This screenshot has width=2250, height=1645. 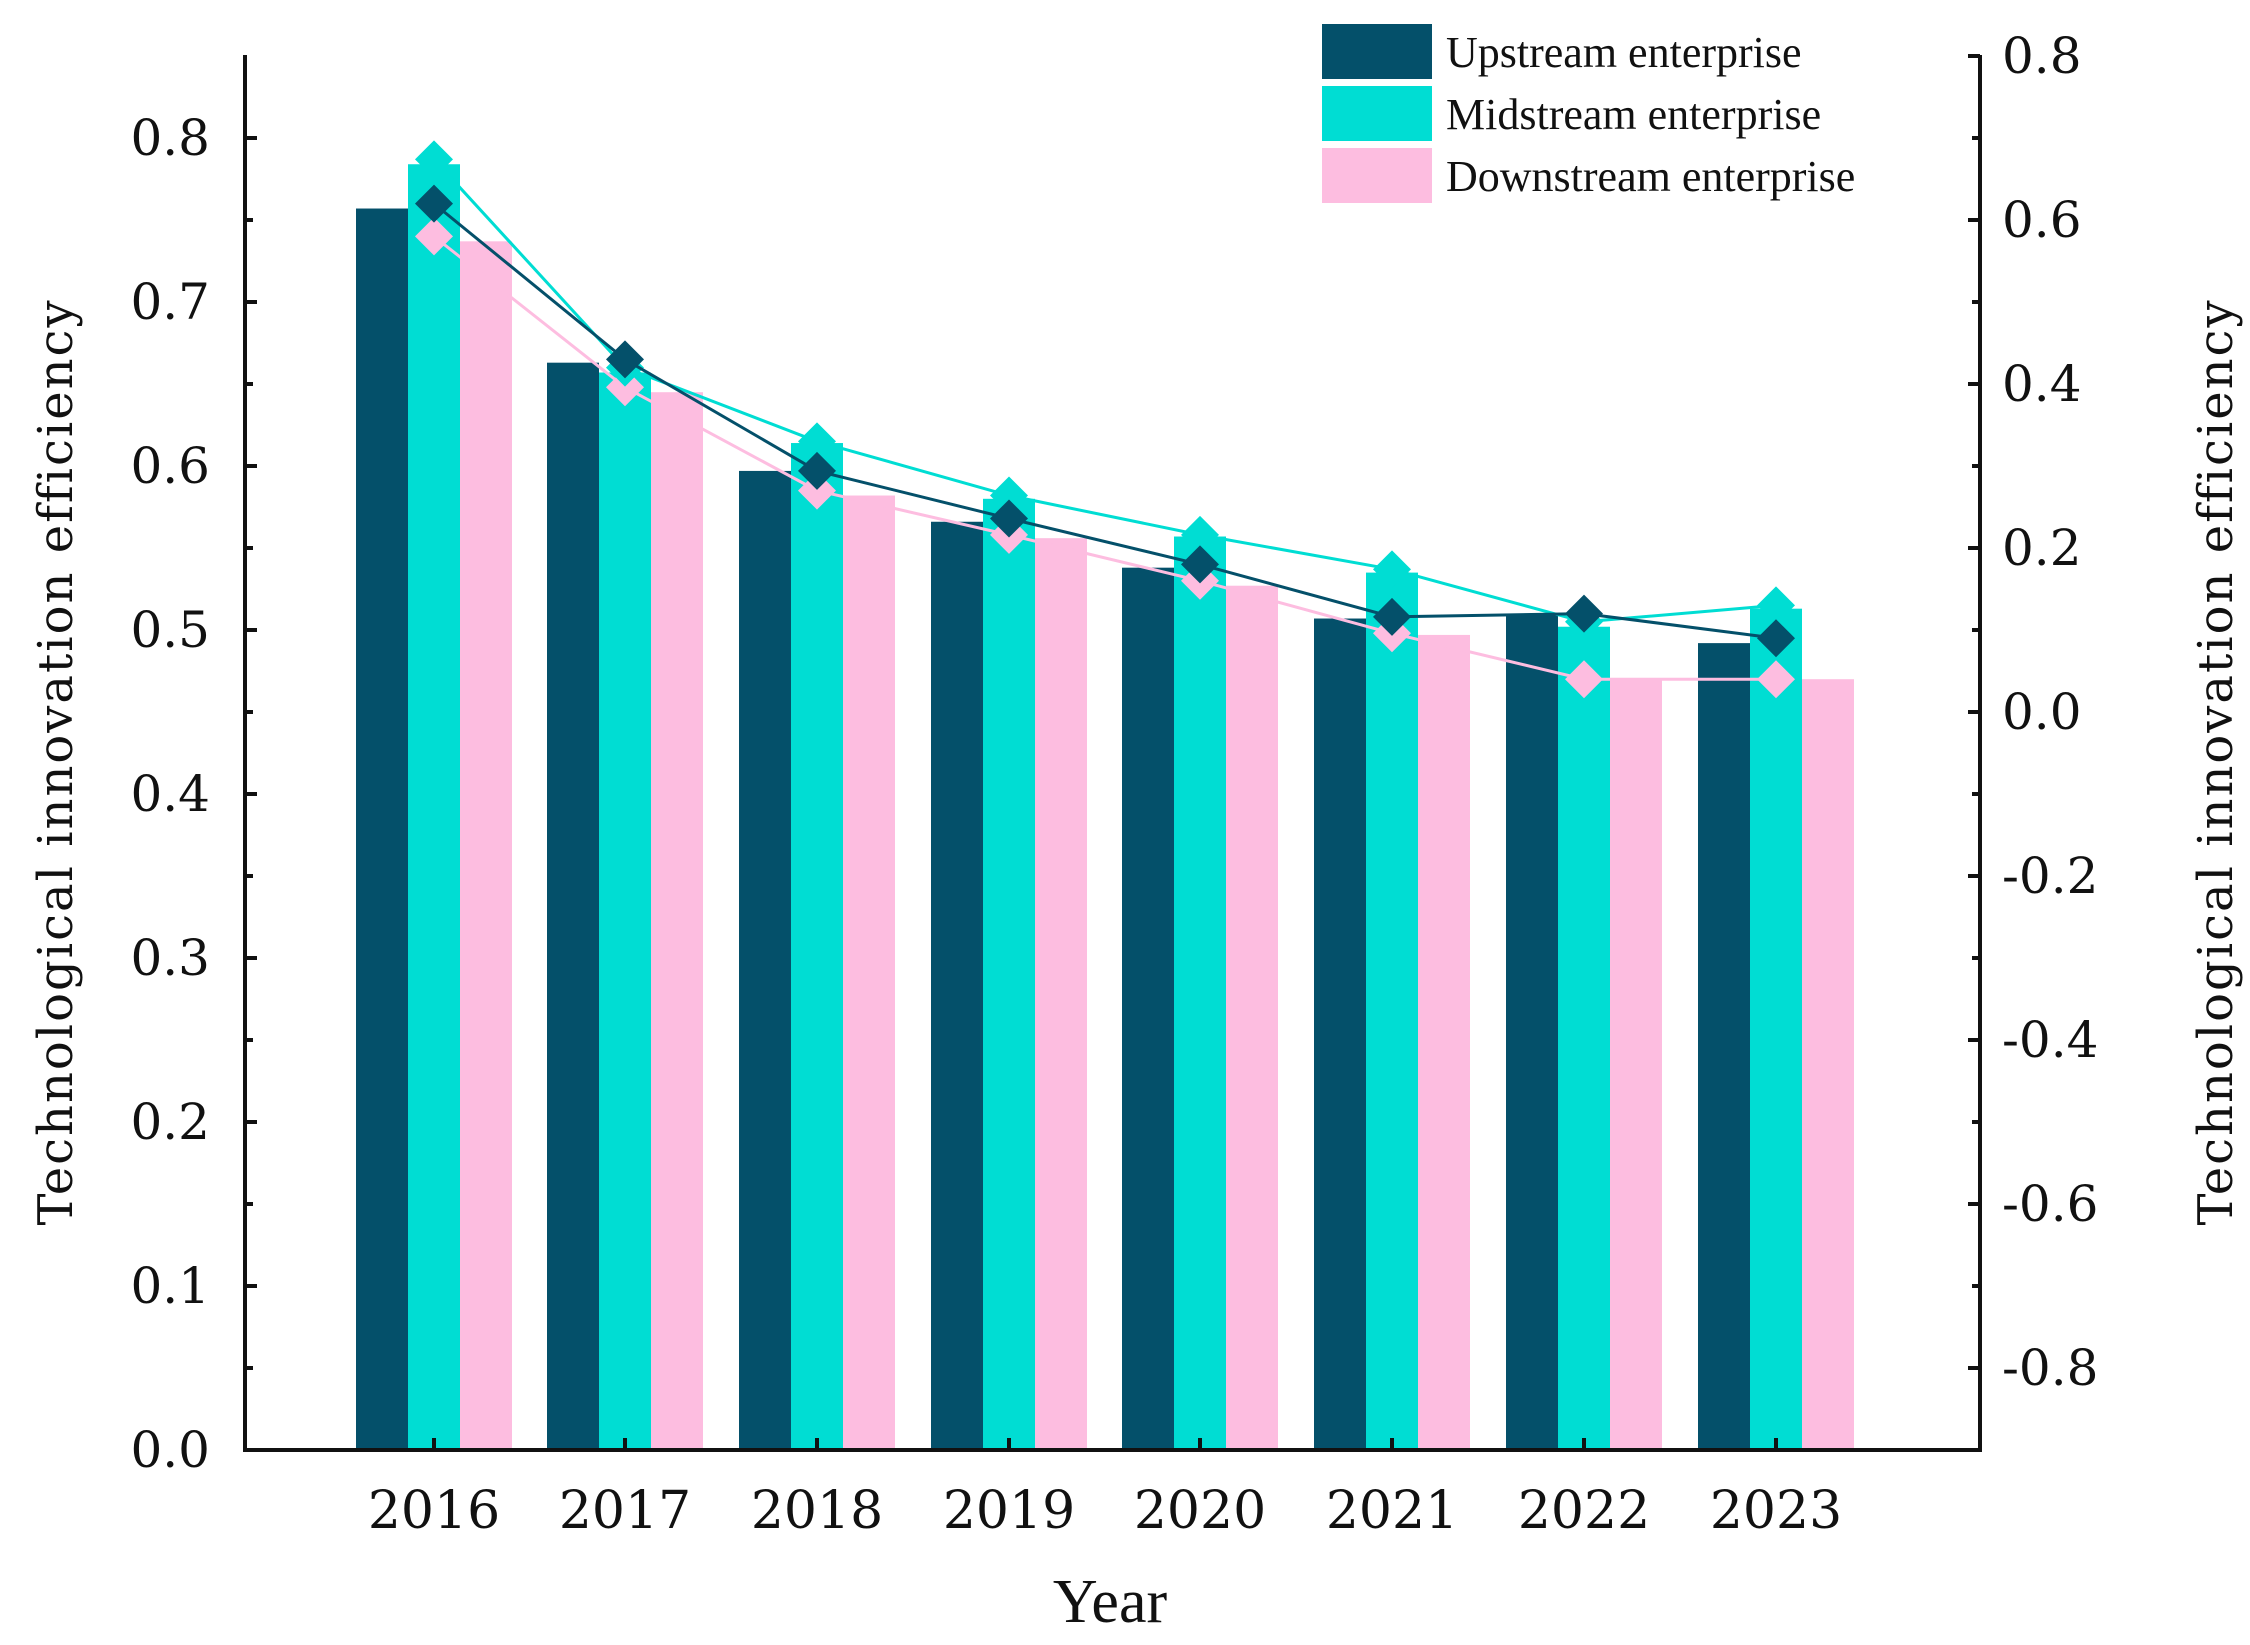 What do you see at coordinates (2042, 56) in the screenshot?
I see `right-tick-label: 0.8` at bounding box center [2042, 56].